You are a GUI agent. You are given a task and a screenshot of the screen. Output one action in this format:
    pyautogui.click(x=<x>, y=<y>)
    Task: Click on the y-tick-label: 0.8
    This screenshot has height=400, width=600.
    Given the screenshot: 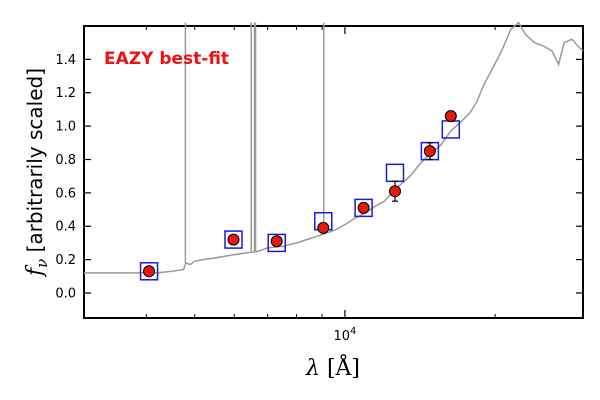 What is the action you would take?
    pyautogui.click(x=65, y=160)
    